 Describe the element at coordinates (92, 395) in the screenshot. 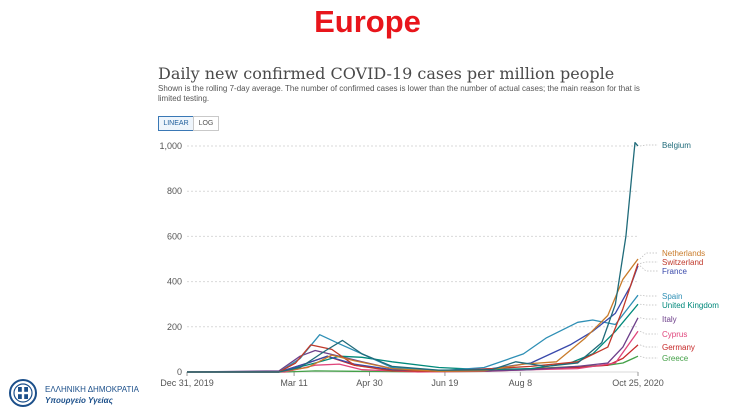

I see `logo-text: ΕΛΛΗΝΙΚΗ ΔΗΜΟΚΡΑΤΙΑ Υπουργείο Υγείας` at that location.